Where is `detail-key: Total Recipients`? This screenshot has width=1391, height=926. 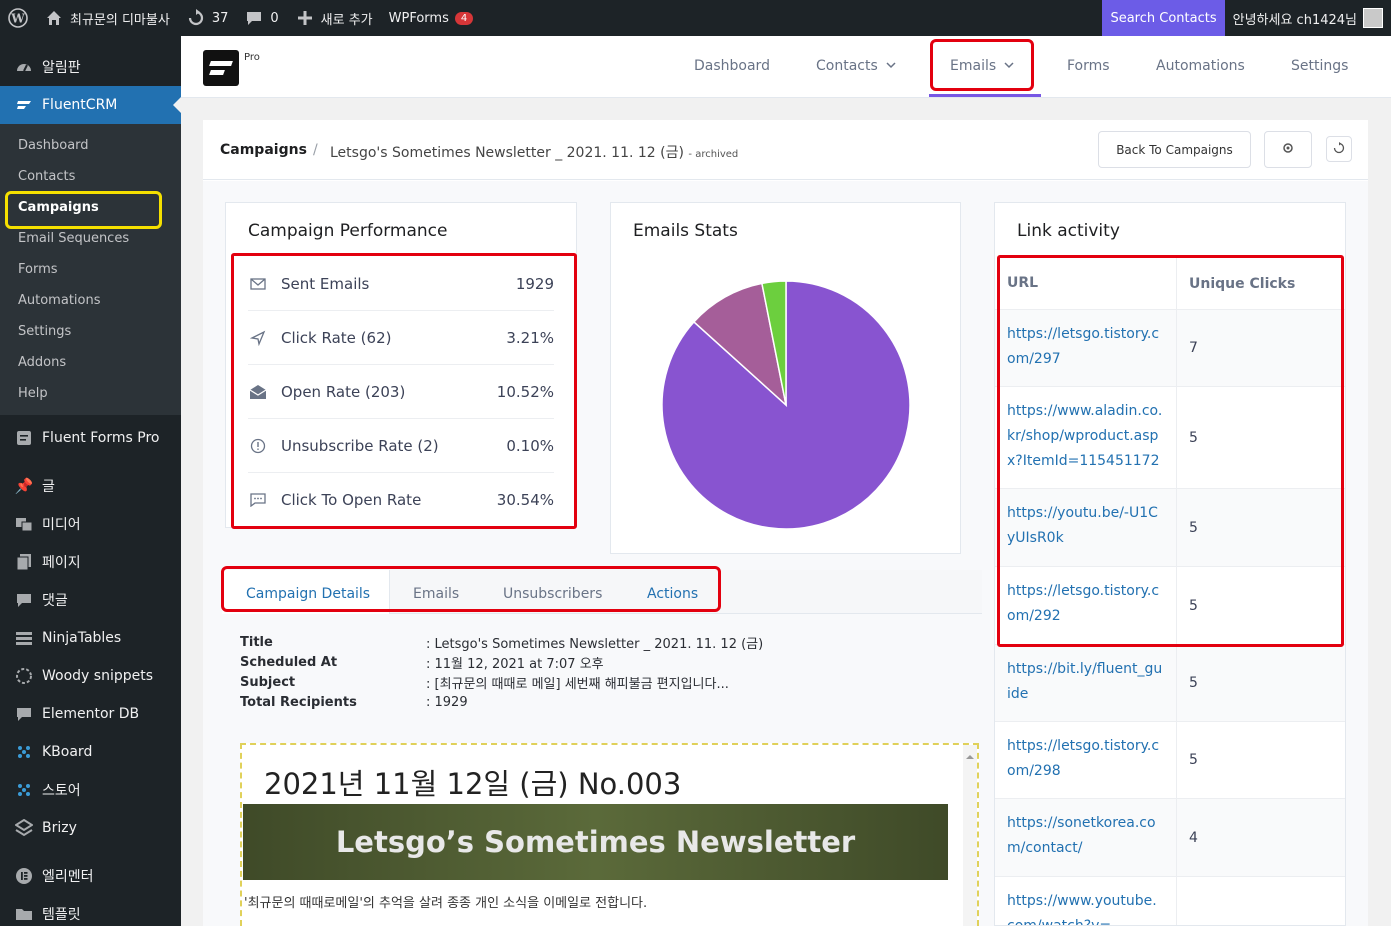
detail-key: Total Recipients is located at coordinates (298, 702).